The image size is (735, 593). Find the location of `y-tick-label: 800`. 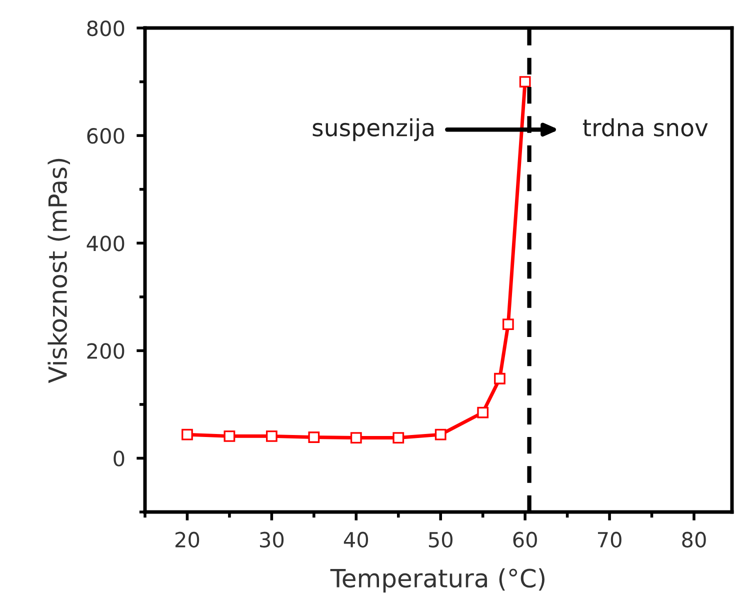

y-tick-label: 800 is located at coordinates (105, 28).